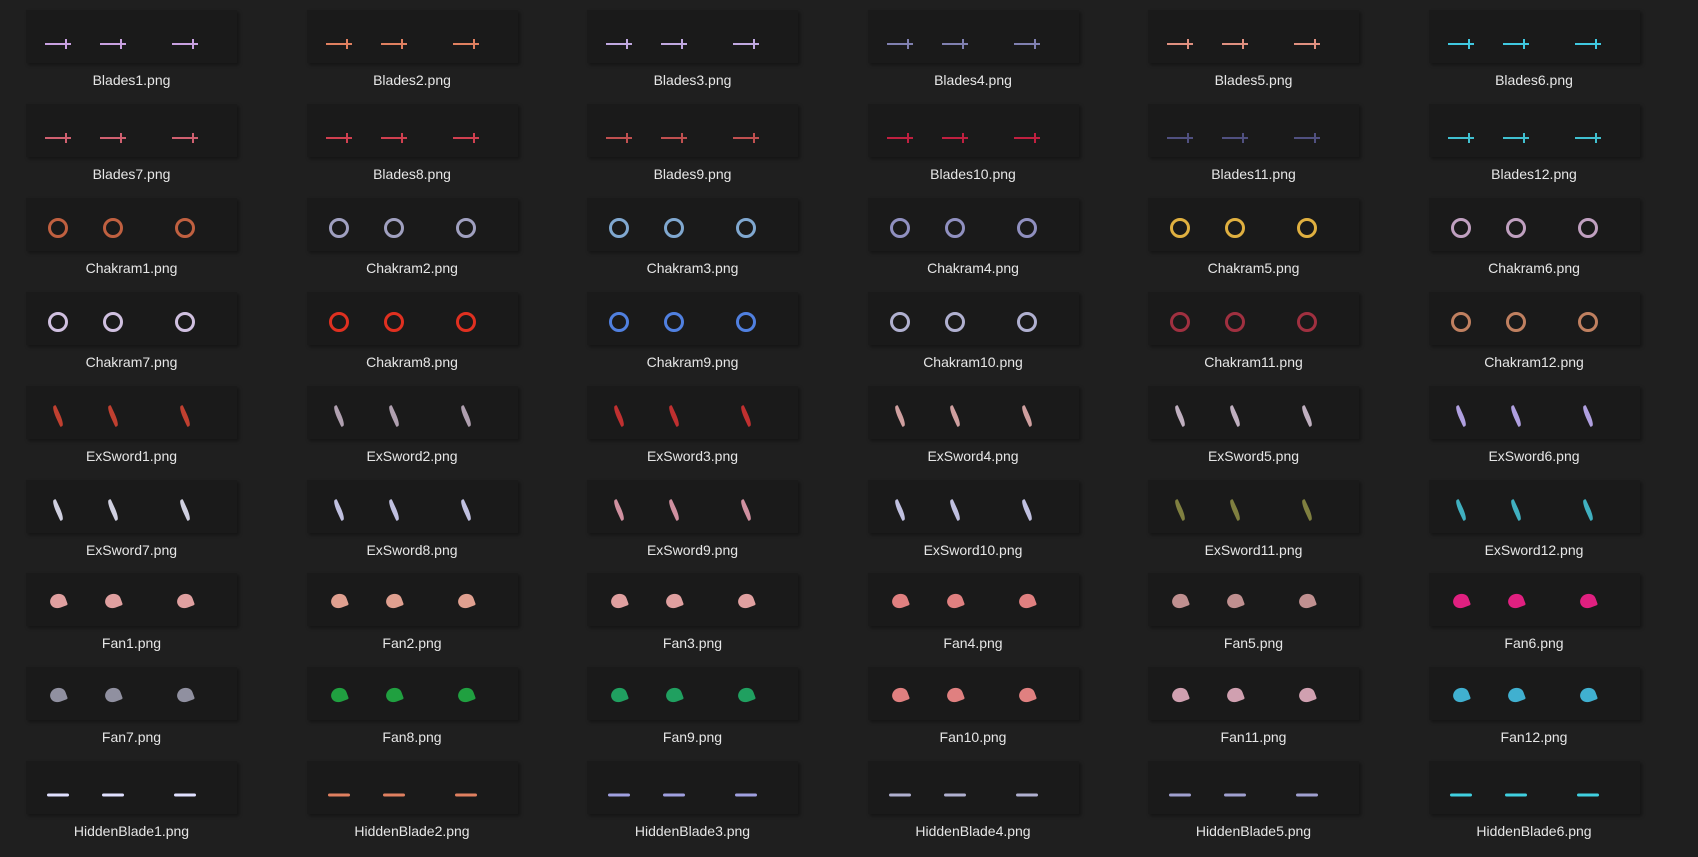  I want to click on file-item: HiddenBlade4.png, so click(987, 806).